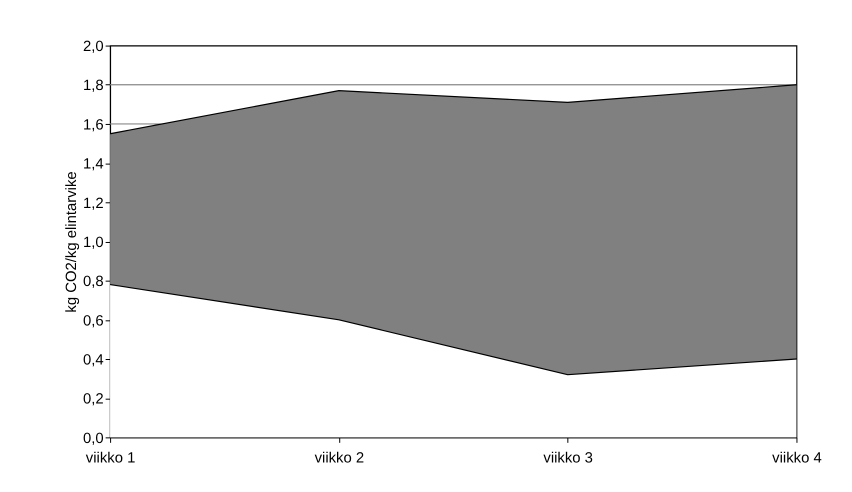 Image resolution: width=852 pixels, height=492 pixels. What do you see at coordinates (93, 438) in the screenshot?
I see `y-tick-label: 0,0` at bounding box center [93, 438].